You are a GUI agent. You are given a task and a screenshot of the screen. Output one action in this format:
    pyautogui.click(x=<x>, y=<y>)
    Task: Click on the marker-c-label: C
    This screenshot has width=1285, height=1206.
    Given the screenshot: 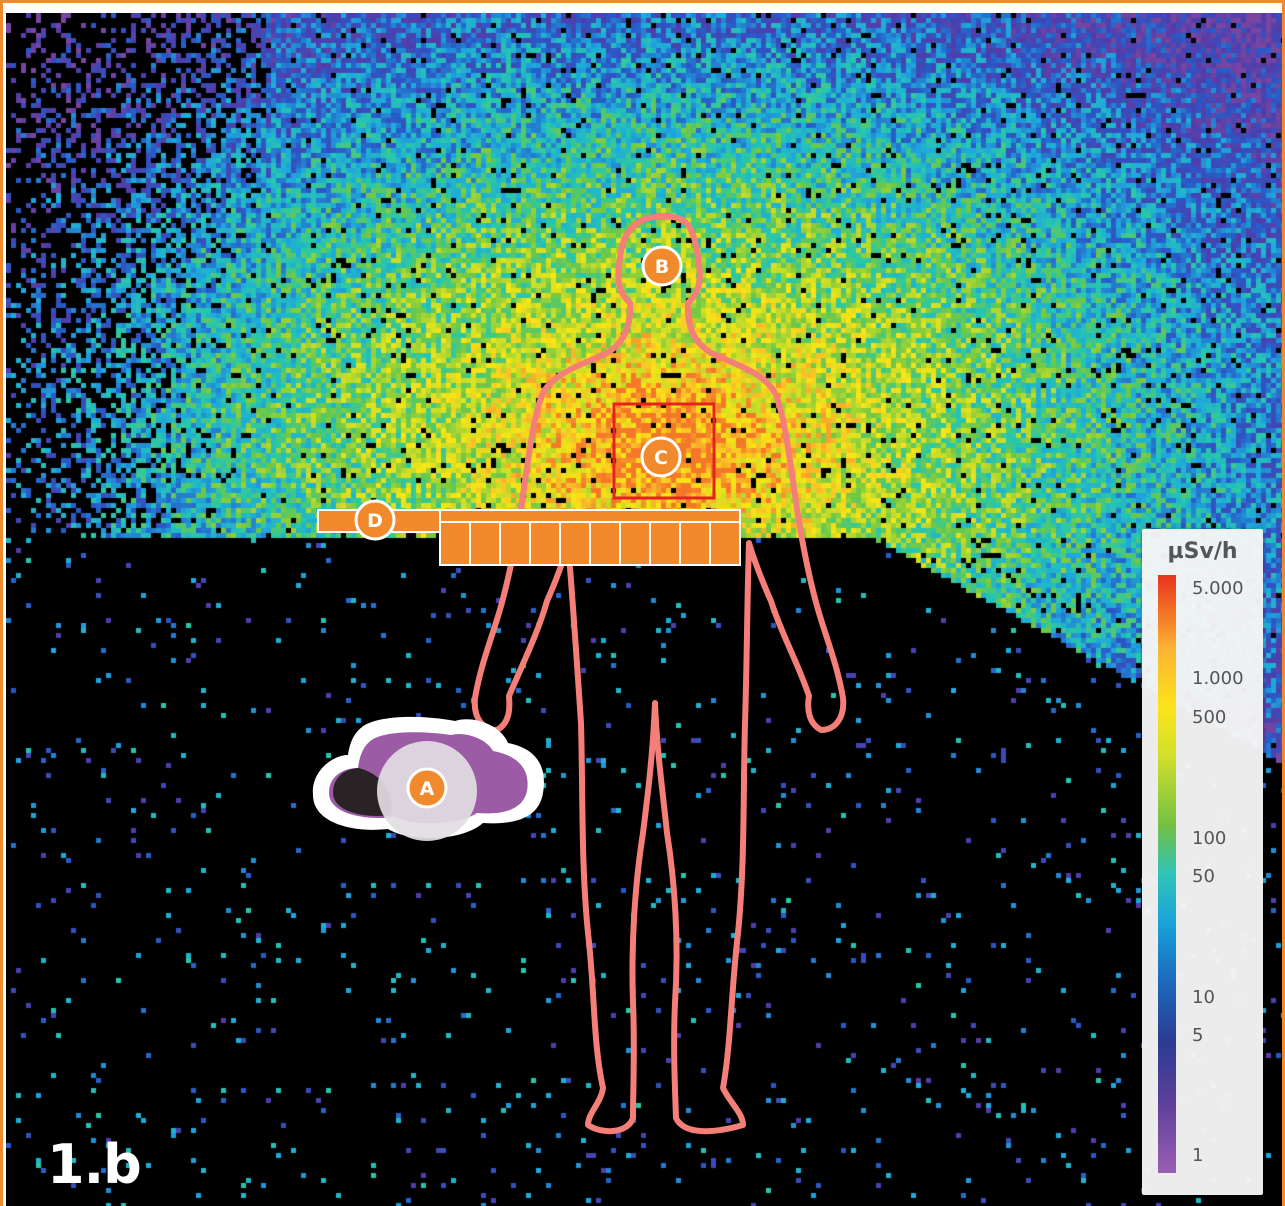 What is the action you would take?
    pyautogui.click(x=661, y=458)
    